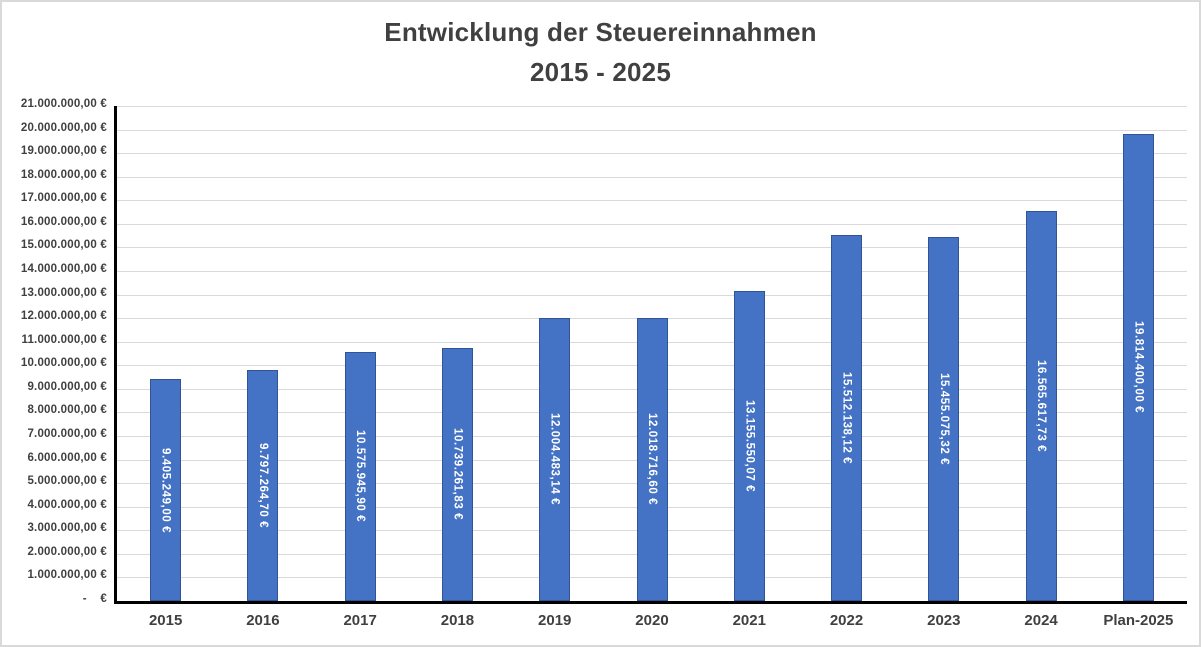  Describe the element at coordinates (263, 620) in the screenshot. I see `x-axis-tick-label: 2016` at that location.